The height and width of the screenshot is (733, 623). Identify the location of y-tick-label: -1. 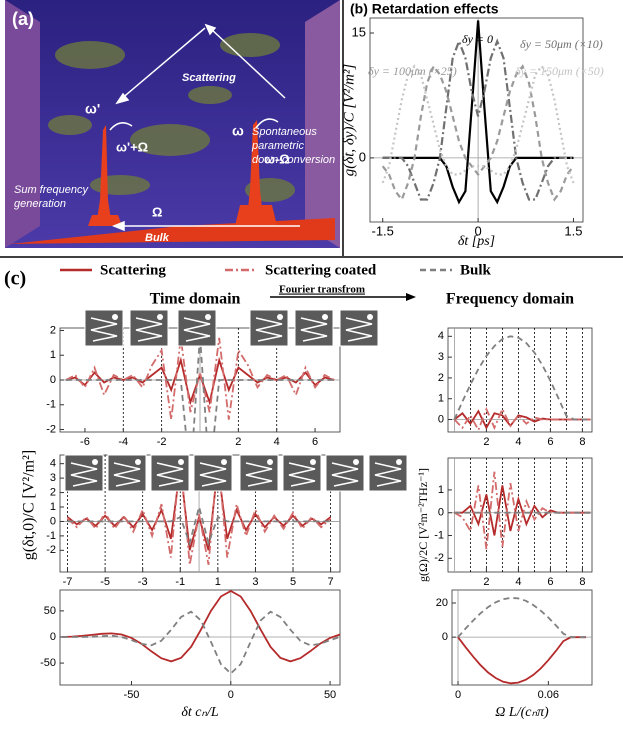
(51, 405).